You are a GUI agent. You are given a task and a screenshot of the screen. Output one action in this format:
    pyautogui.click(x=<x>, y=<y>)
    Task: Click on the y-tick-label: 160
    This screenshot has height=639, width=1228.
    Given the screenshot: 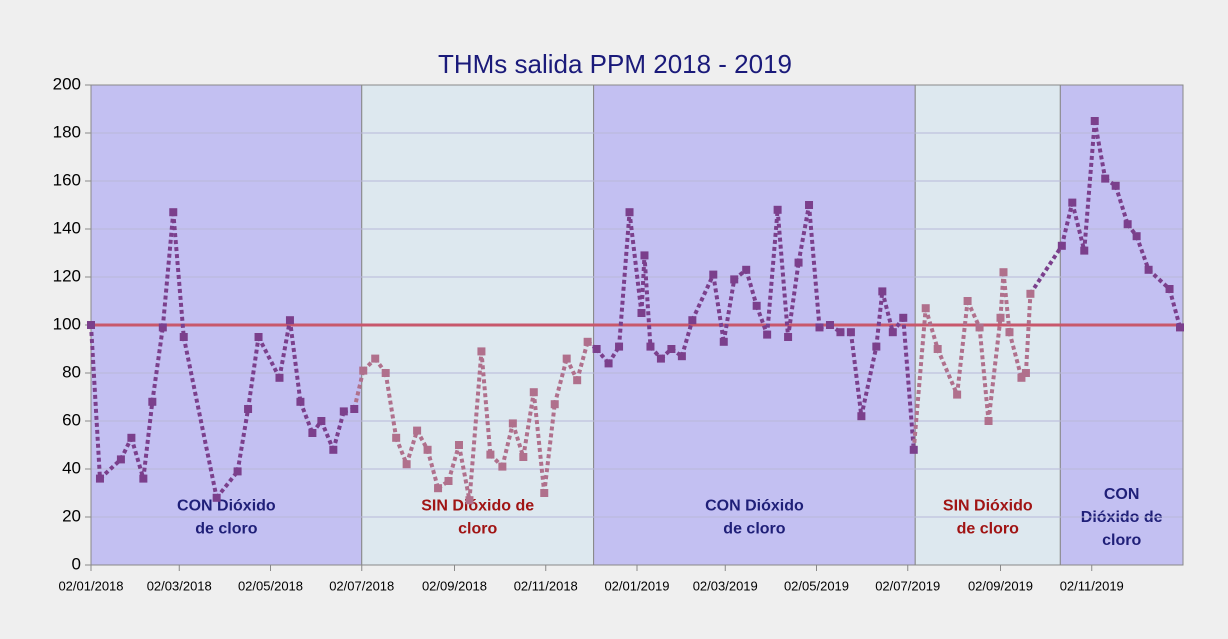 What is the action you would take?
    pyautogui.click(x=67, y=179)
    